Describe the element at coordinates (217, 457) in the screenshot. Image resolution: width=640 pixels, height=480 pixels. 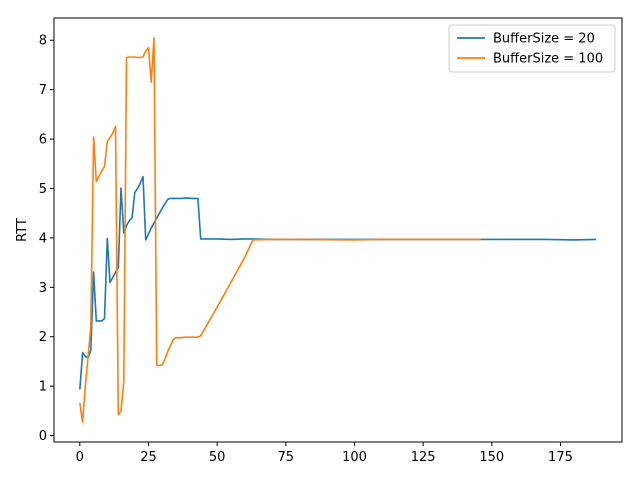
I see `x-tick-label: 50` at that location.